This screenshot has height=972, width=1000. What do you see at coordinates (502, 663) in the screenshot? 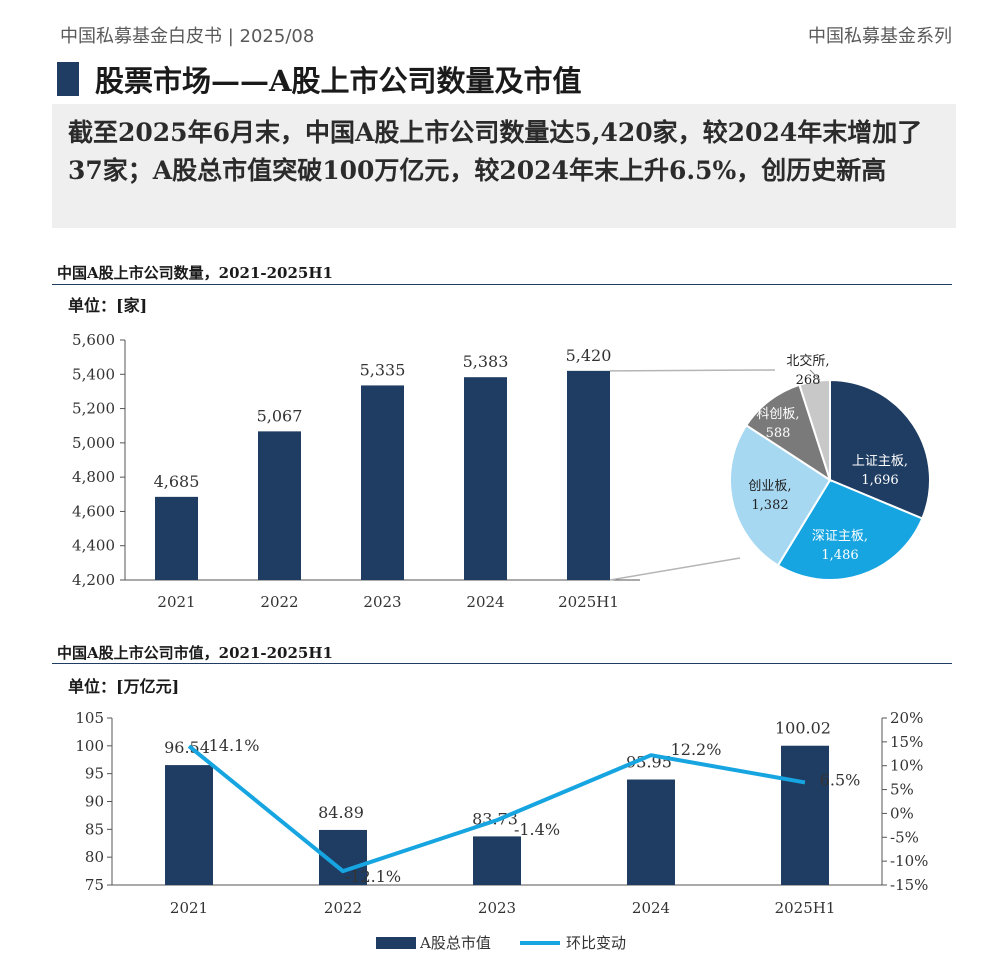
I see `chart2-divider` at bounding box center [502, 663].